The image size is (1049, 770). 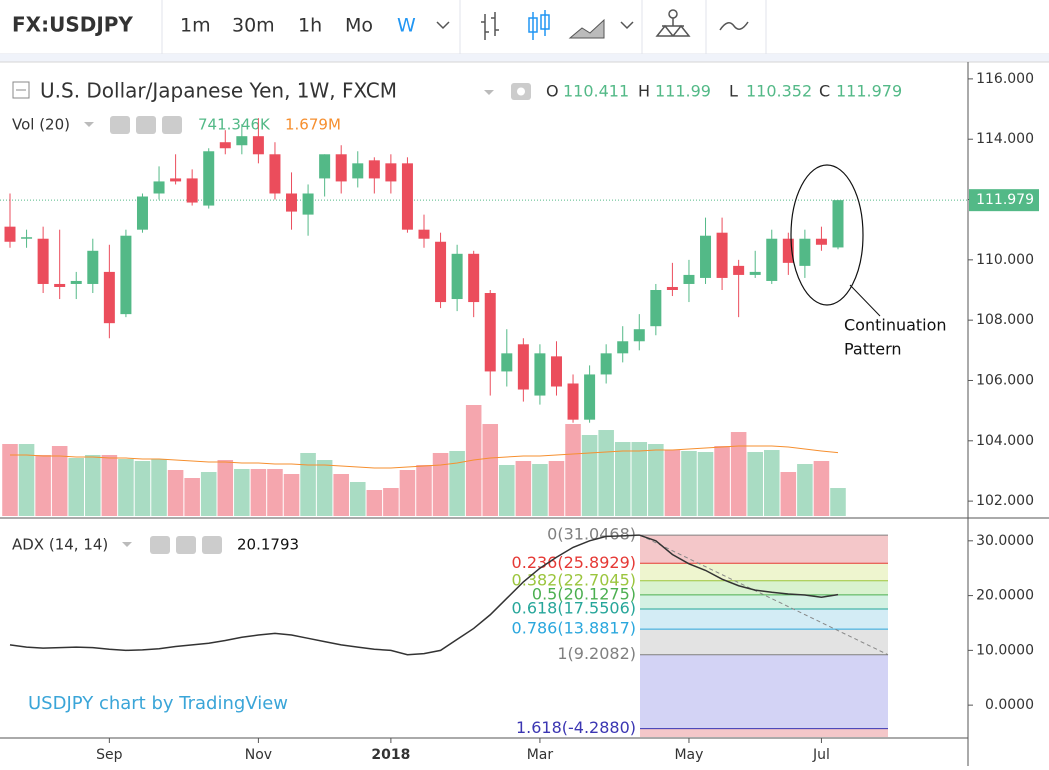 I want to click on indicators-icon, so click(x=673, y=23).